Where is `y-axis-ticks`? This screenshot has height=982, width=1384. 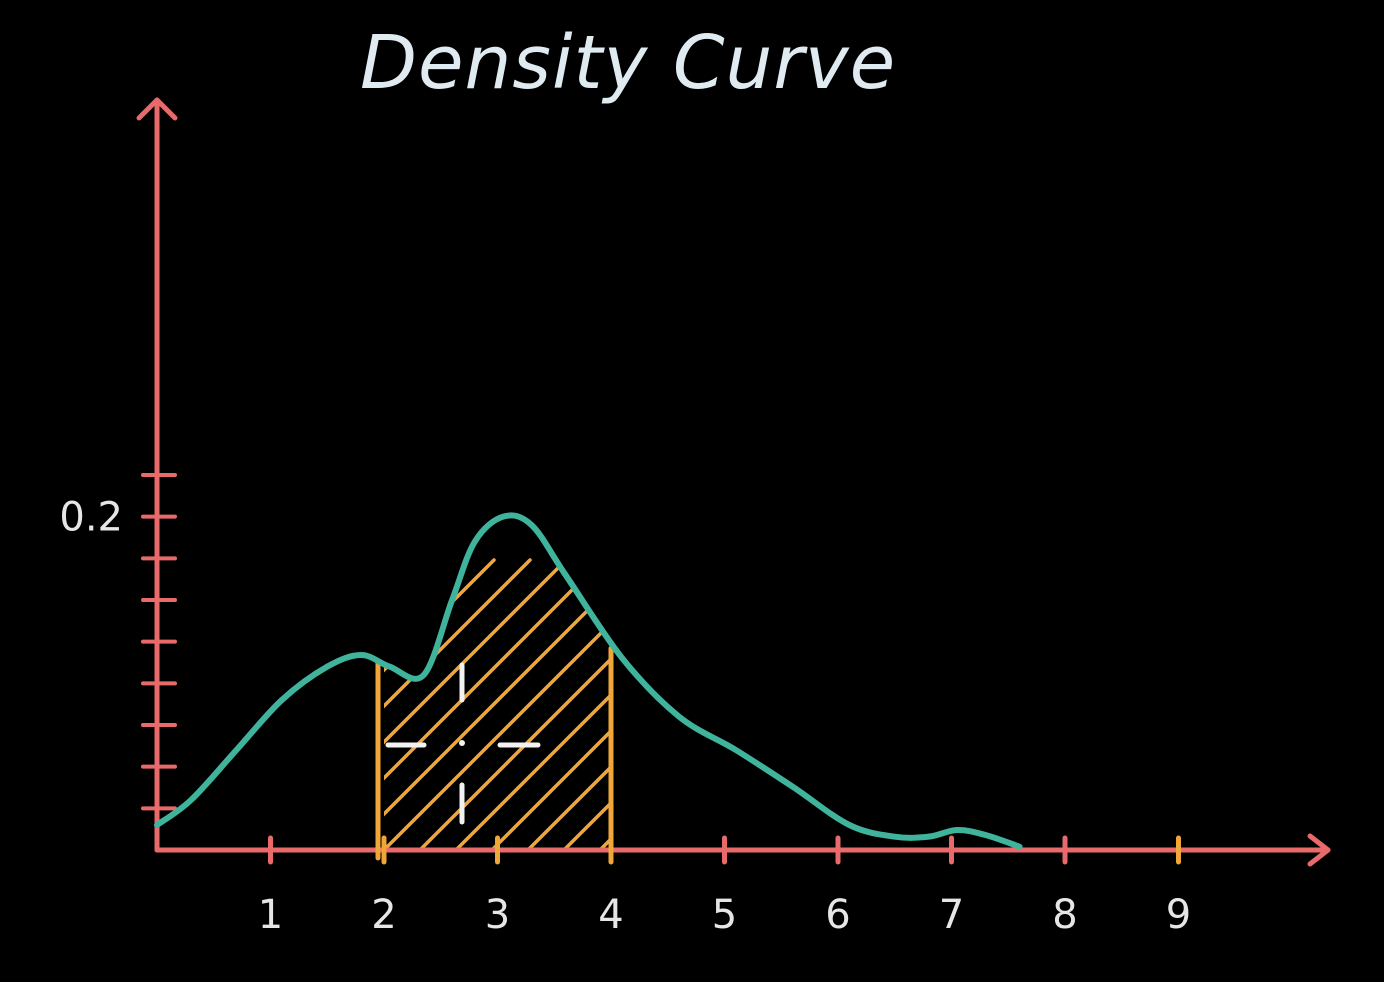 y-axis-ticks is located at coordinates (159, 642).